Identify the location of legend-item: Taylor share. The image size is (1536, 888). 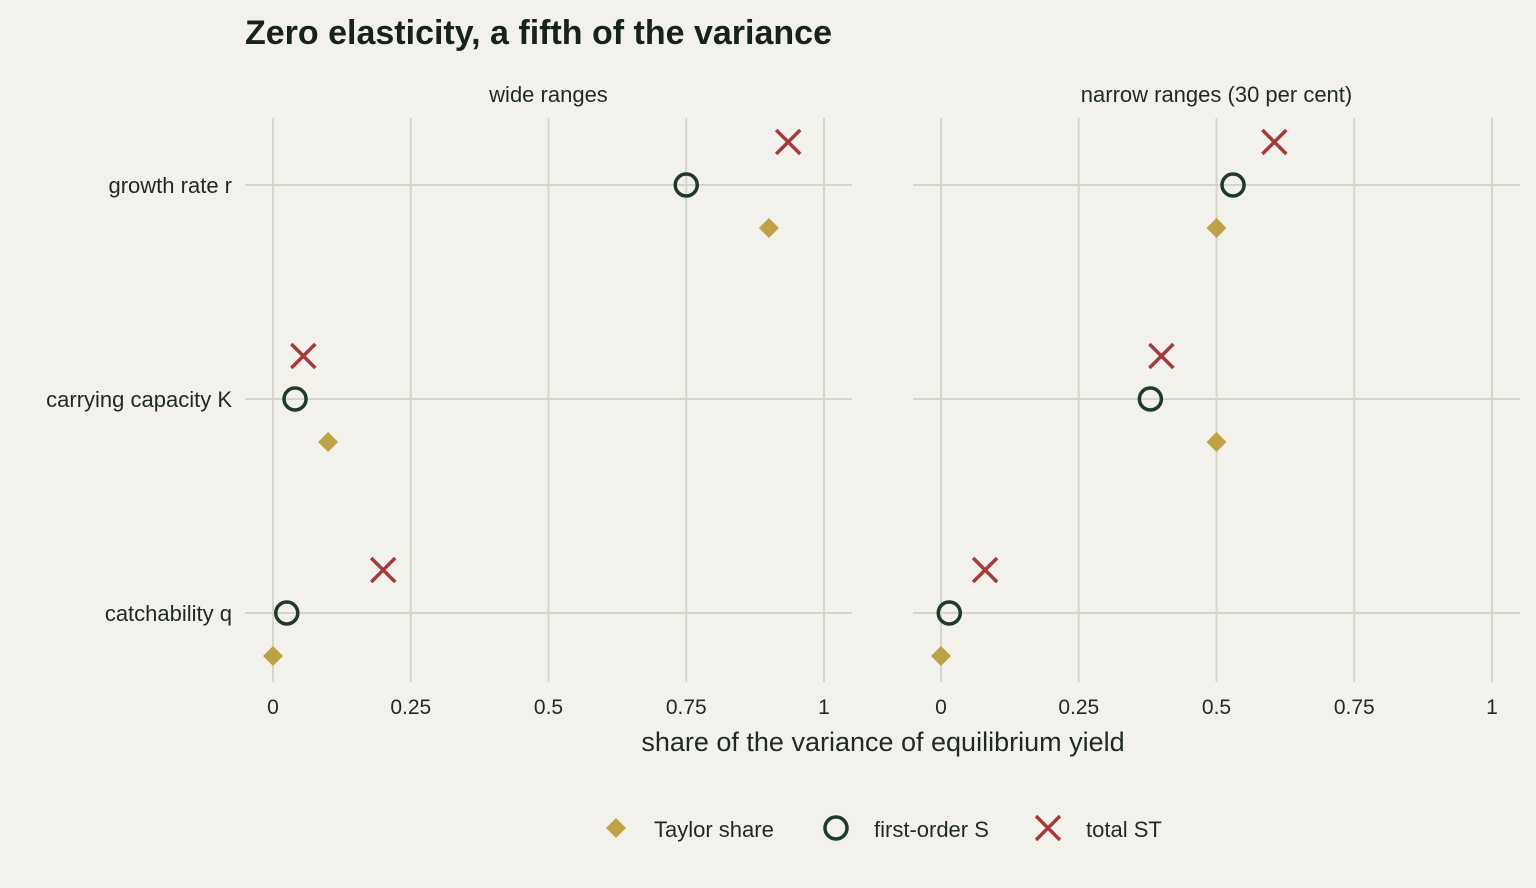
(690, 829).